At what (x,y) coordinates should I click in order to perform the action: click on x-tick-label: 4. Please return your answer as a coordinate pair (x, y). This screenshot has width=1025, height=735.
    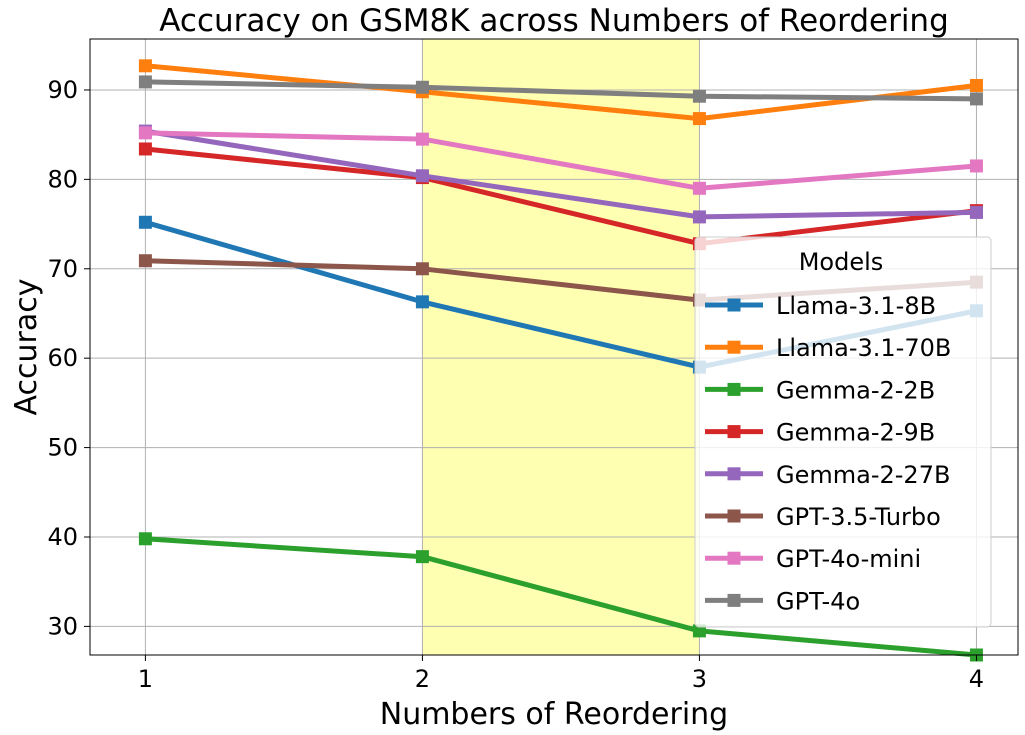
    Looking at the image, I should click on (976, 679).